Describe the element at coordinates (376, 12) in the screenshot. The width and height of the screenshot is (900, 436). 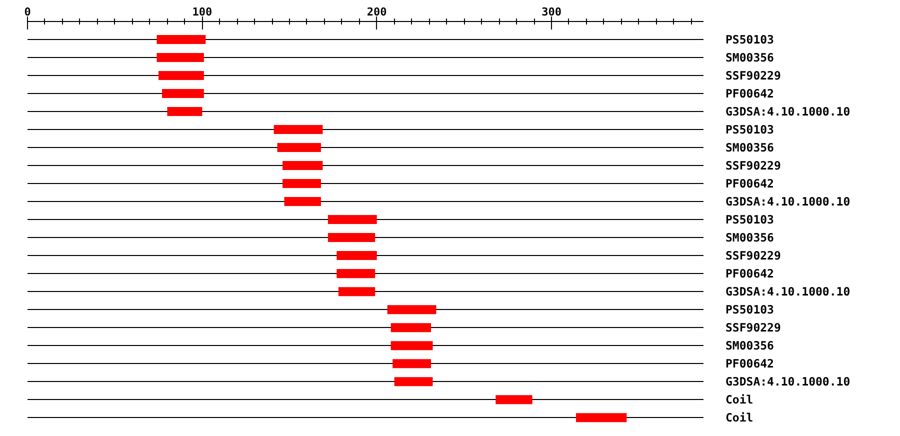
I see `x-tick-label: 200` at that location.